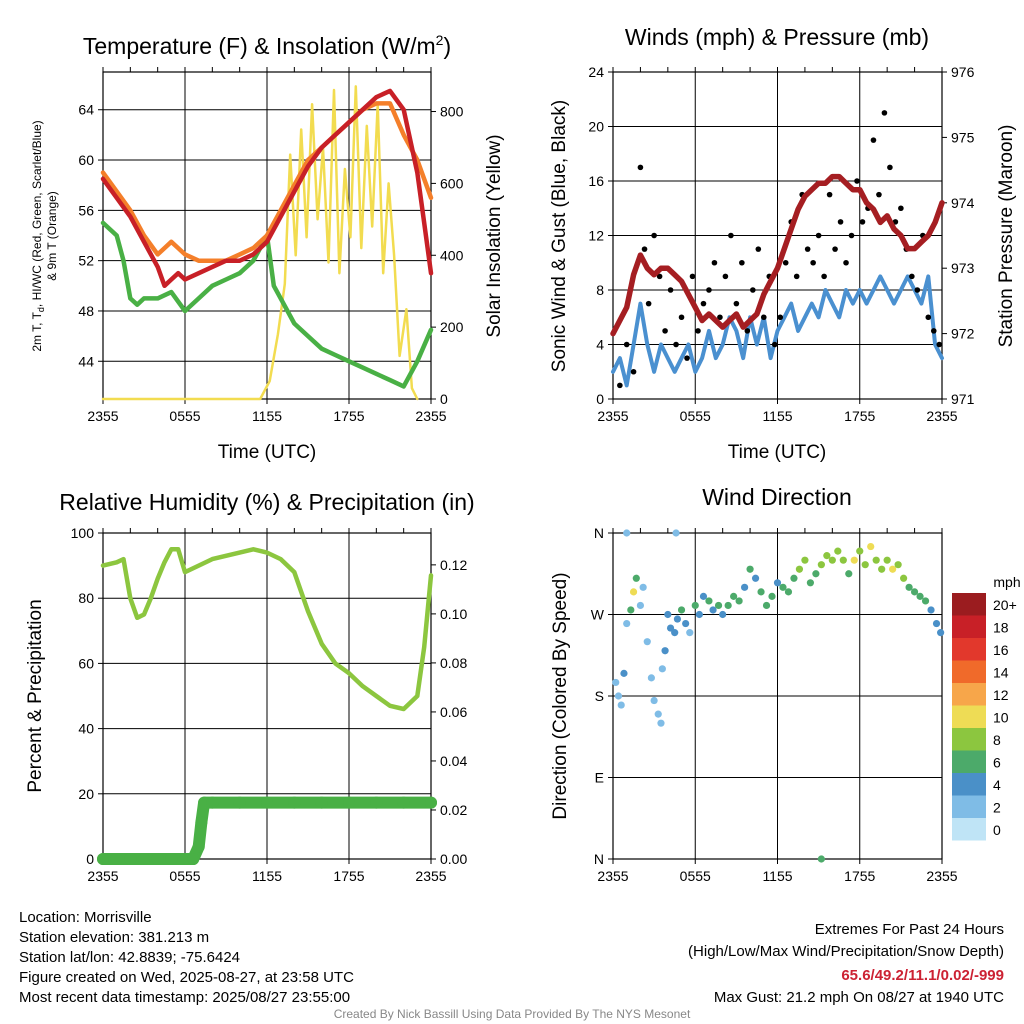  What do you see at coordinates (452, 183) in the screenshot?
I see `y-right-tick-label: 600` at bounding box center [452, 183].